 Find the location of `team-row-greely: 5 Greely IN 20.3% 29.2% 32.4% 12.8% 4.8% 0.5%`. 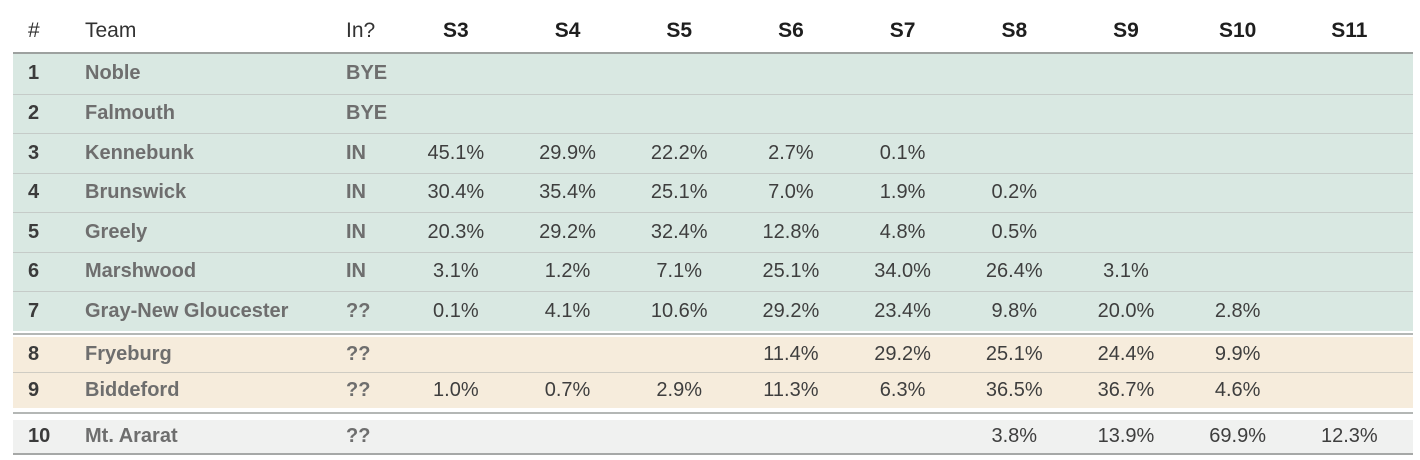

team-row-greely: 5 Greely IN 20.3% 29.2% 32.4% 12.8% 4.8% 0.5% is located at coordinates (713, 232).